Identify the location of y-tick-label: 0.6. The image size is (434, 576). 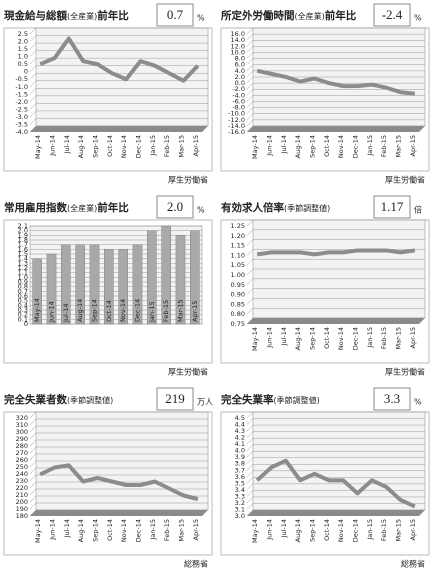
(23, 296).